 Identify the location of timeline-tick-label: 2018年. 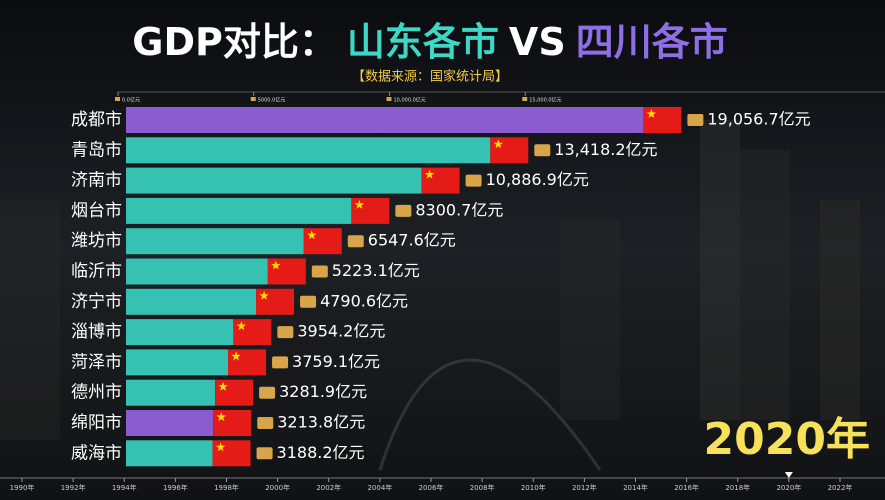
(737, 487).